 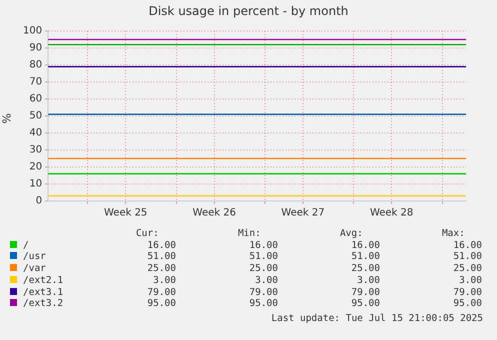 I want to click on text: Max:, so click(x=453, y=234).